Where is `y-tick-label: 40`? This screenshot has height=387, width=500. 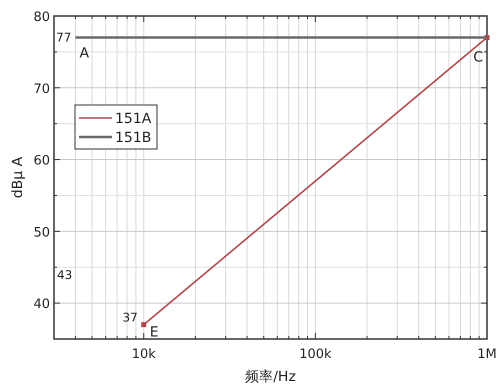
y-tick-label: 40 is located at coordinates (41, 304).